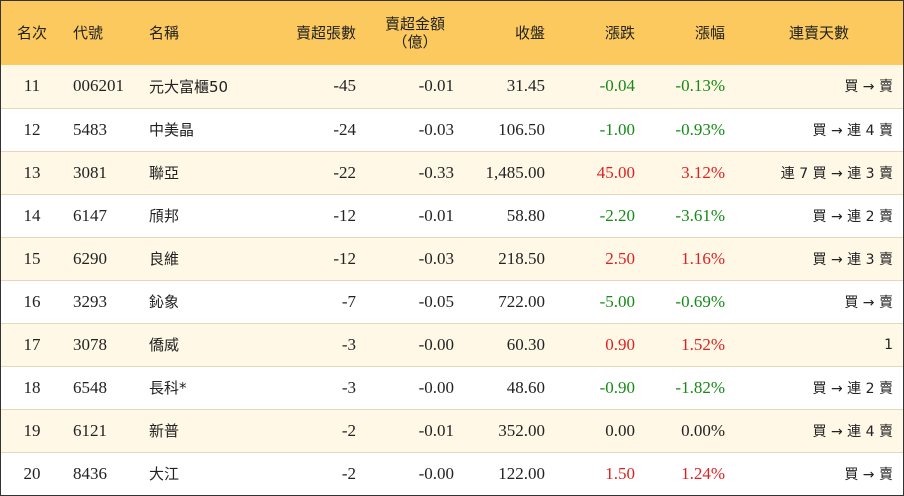  I want to click on cell-change-pct: 1.24%, so click(690, 473).